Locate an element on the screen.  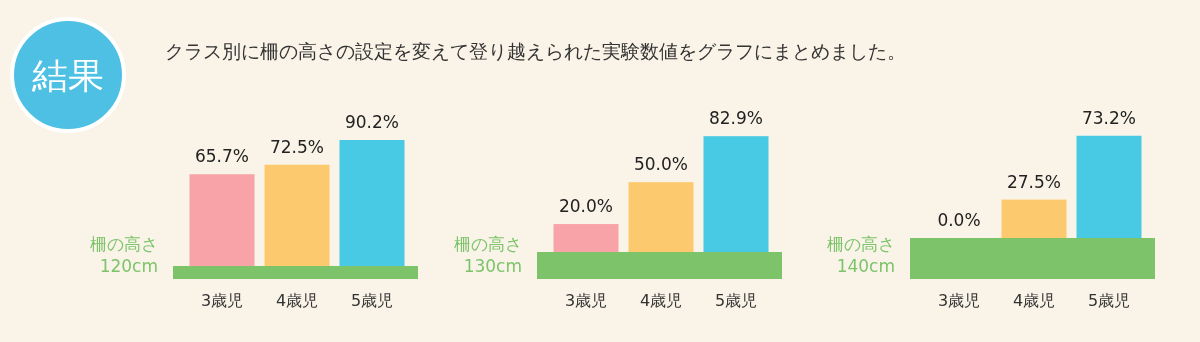
y-axis-title: 柵の高さ 120cm is located at coordinates (124, 255).